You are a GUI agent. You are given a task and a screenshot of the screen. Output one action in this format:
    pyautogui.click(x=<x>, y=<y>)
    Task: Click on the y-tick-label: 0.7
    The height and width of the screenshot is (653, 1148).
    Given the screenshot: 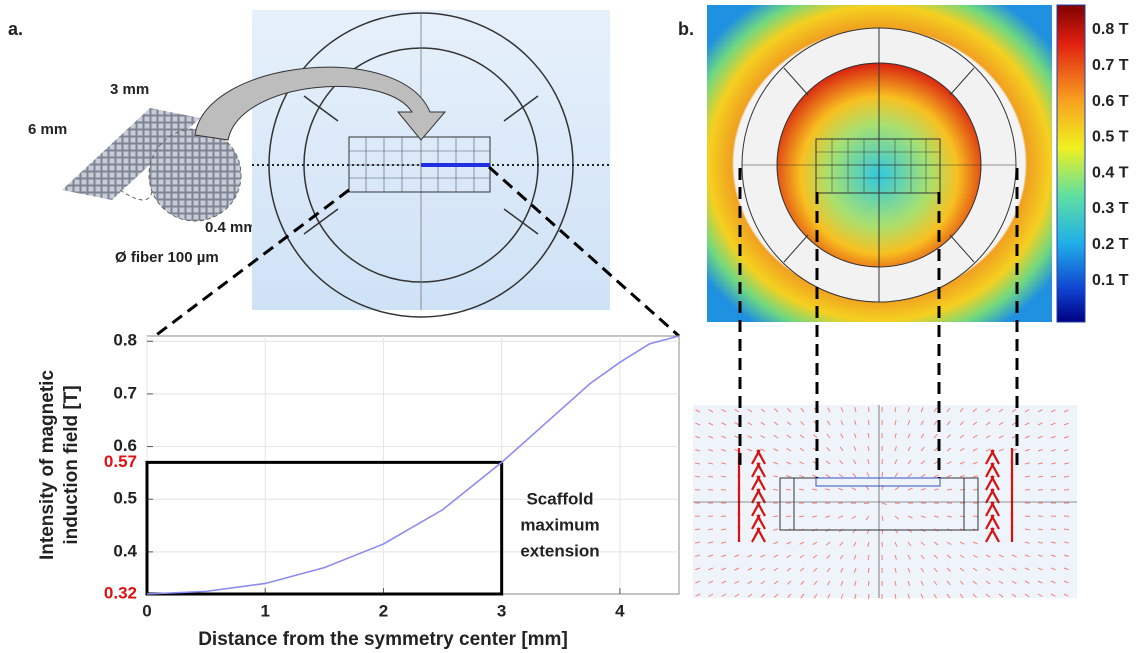 What is the action you would take?
    pyautogui.click(x=125, y=392)
    